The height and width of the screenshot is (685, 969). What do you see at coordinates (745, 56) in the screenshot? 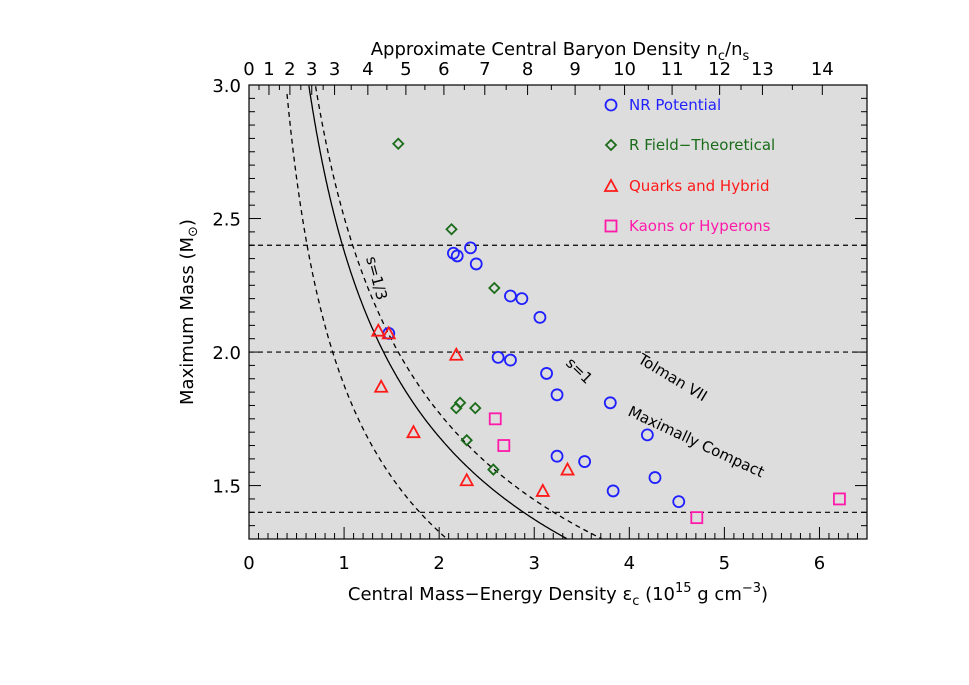
I see `top-axis-title-sub2: s` at bounding box center [745, 56].